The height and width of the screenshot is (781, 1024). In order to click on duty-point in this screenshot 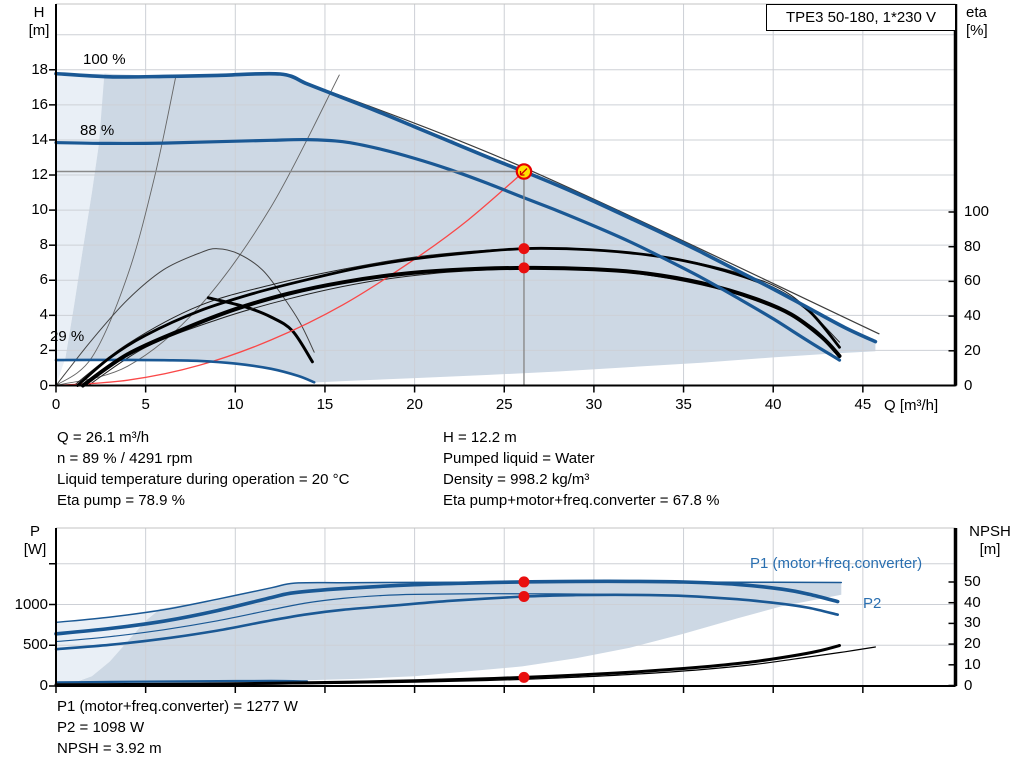, I will do `click(524, 171)`.